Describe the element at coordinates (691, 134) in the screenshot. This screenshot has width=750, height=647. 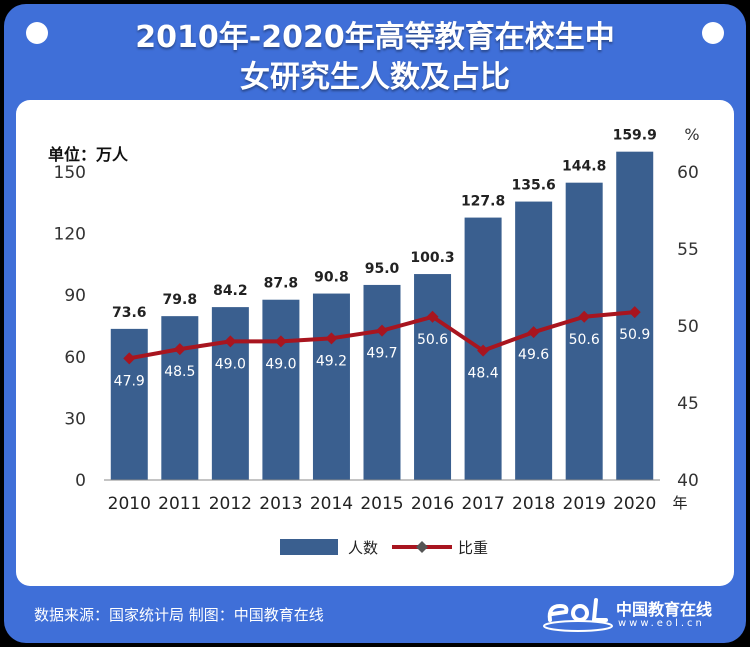
I see `right-axis-unit: %` at that location.